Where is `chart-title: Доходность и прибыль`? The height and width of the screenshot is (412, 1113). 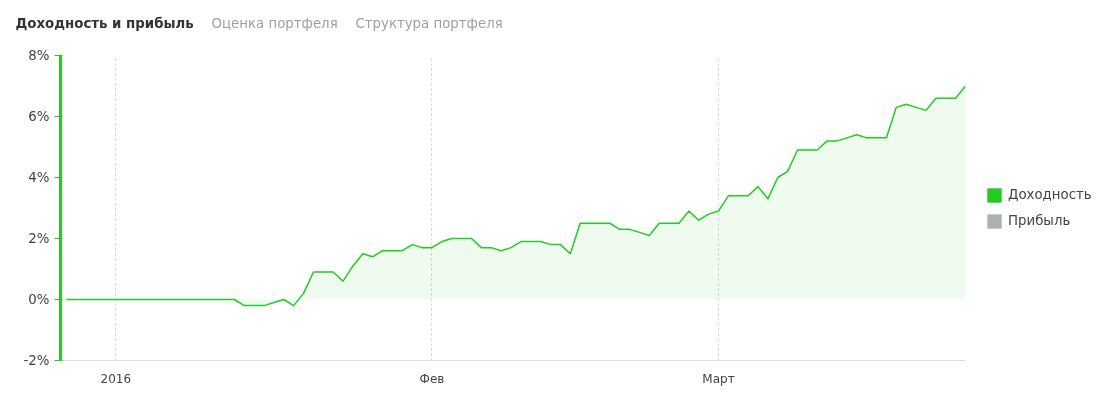
chart-title: Доходность и прибыль is located at coordinates (104, 23).